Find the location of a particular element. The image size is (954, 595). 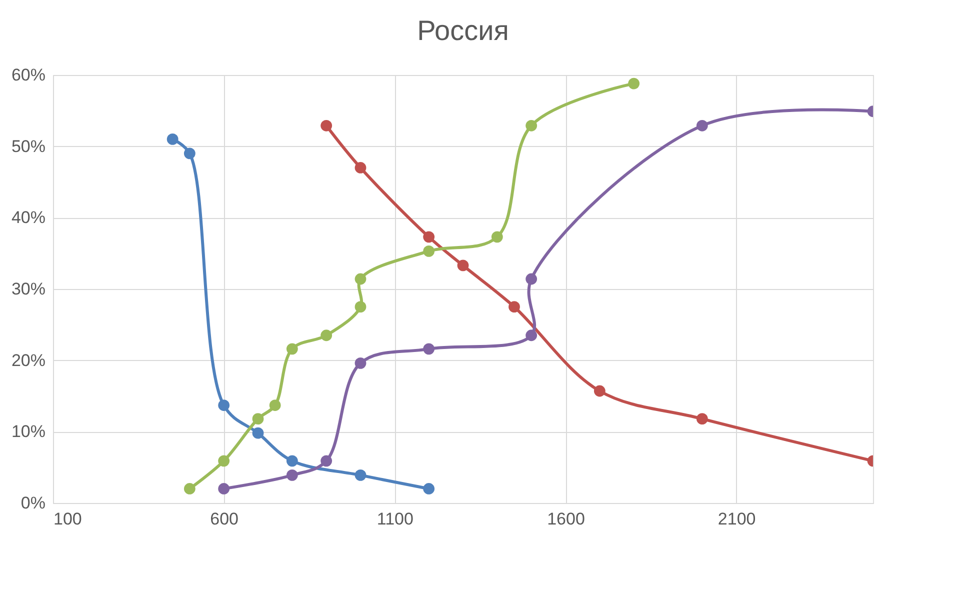

y-tick-label: 40% is located at coordinates (28, 218).